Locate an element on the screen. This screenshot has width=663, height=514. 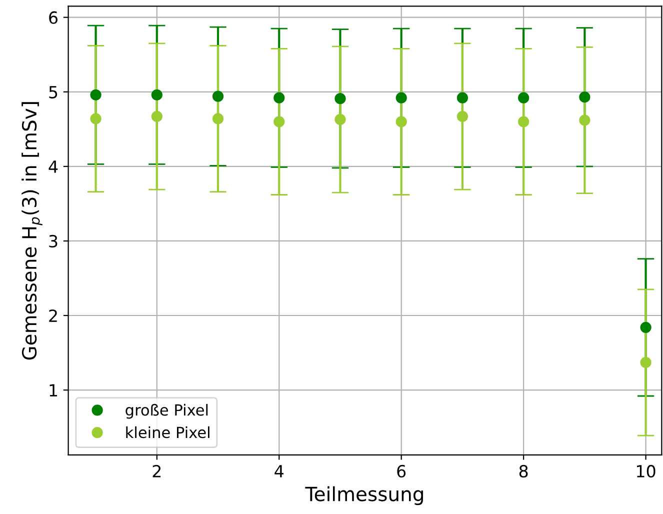
legend-label: kleine Pixel is located at coordinates (168, 432).